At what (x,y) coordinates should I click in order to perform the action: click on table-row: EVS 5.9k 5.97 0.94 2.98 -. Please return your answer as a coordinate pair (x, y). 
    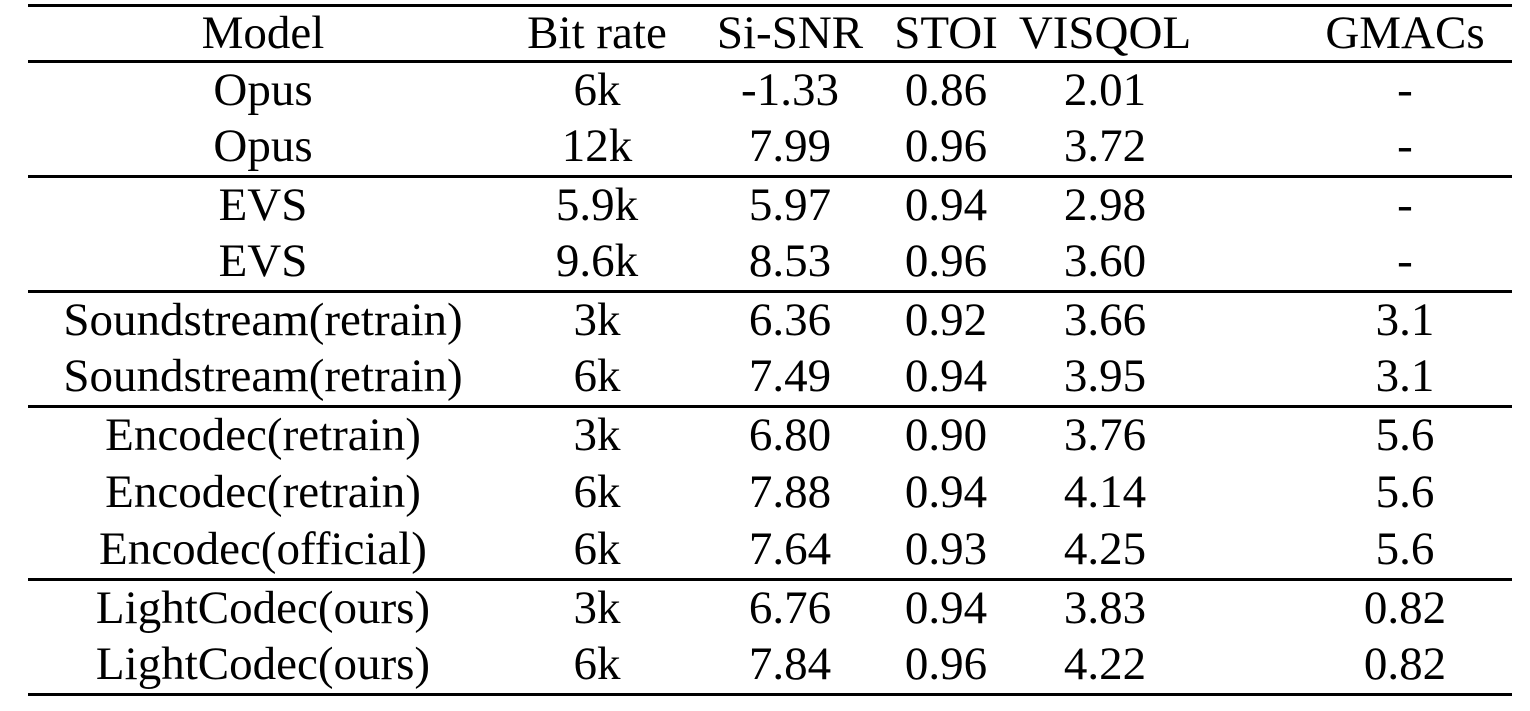
    Looking at the image, I should click on (770, 205).